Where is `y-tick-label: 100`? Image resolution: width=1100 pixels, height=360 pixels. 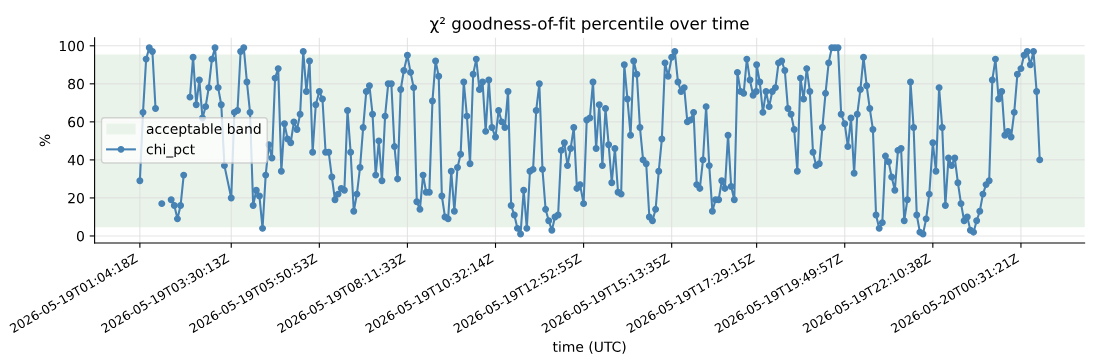
y-tick-label: 100 is located at coordinates (71, 46).